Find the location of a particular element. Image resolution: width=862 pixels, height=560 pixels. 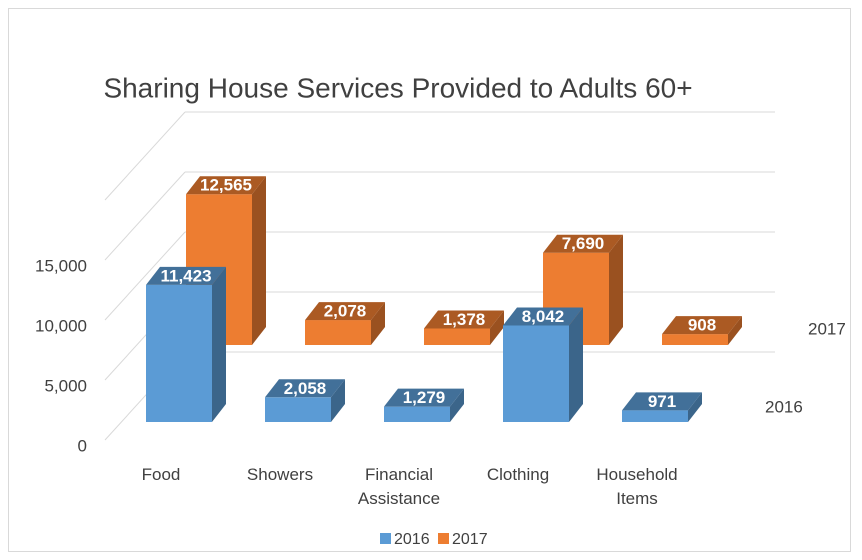

y-tick-label: 10,000 is located at coordinates (61, 325).